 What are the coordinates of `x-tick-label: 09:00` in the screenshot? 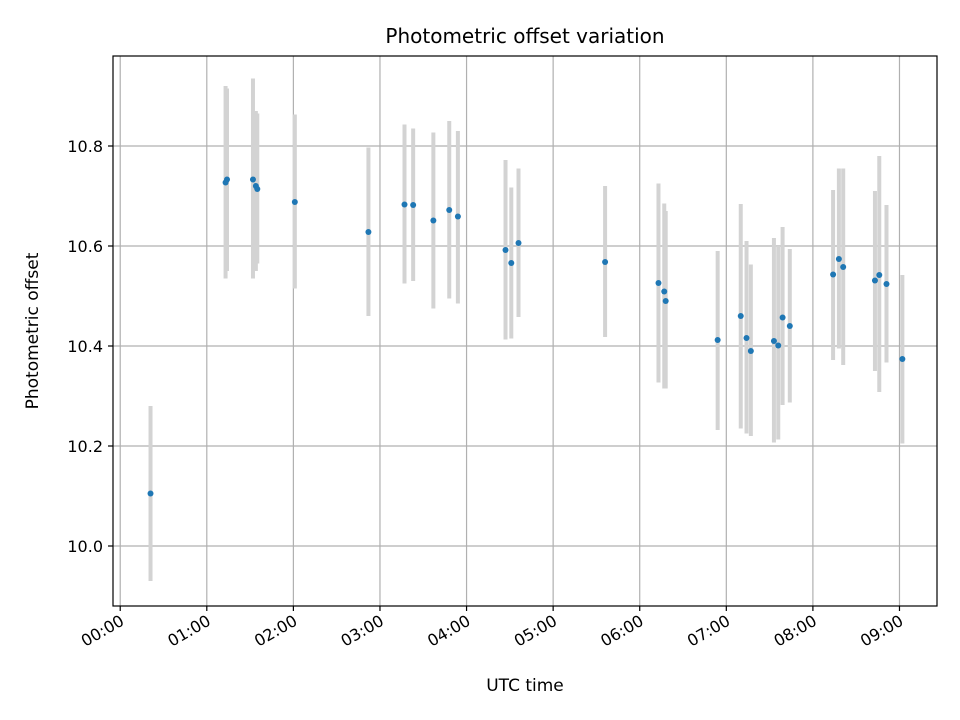 It's located at (881, 631).